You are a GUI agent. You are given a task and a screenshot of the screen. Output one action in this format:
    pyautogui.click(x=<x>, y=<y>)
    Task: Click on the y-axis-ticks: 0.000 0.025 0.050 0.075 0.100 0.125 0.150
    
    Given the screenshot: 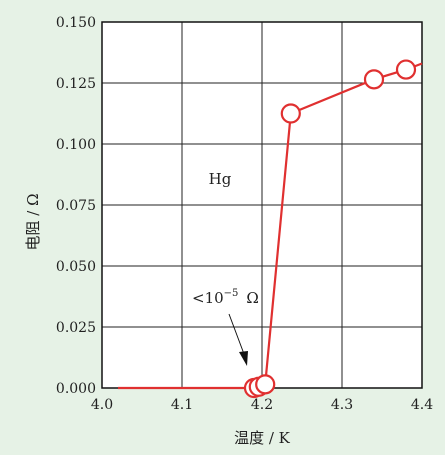 What is the action you would take?
    pyautogui.click(x=76, y=206)
    